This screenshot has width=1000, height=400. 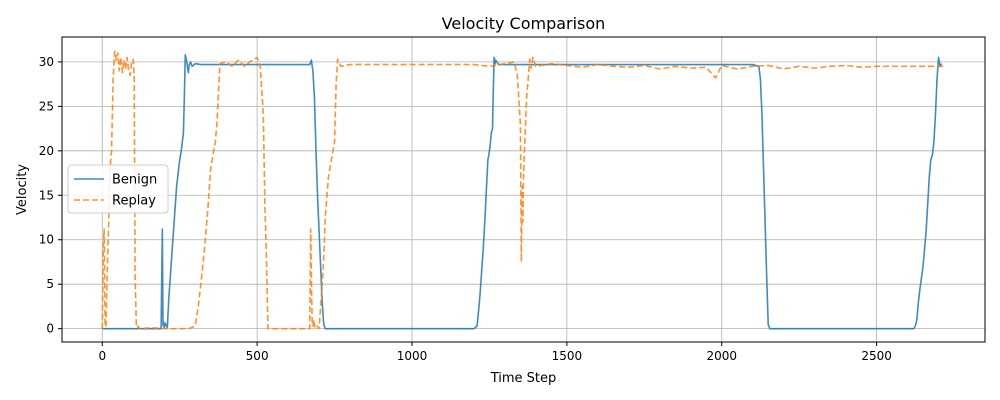 I want to click on legend-label-benign: Benign, so click(x=134, y=180).